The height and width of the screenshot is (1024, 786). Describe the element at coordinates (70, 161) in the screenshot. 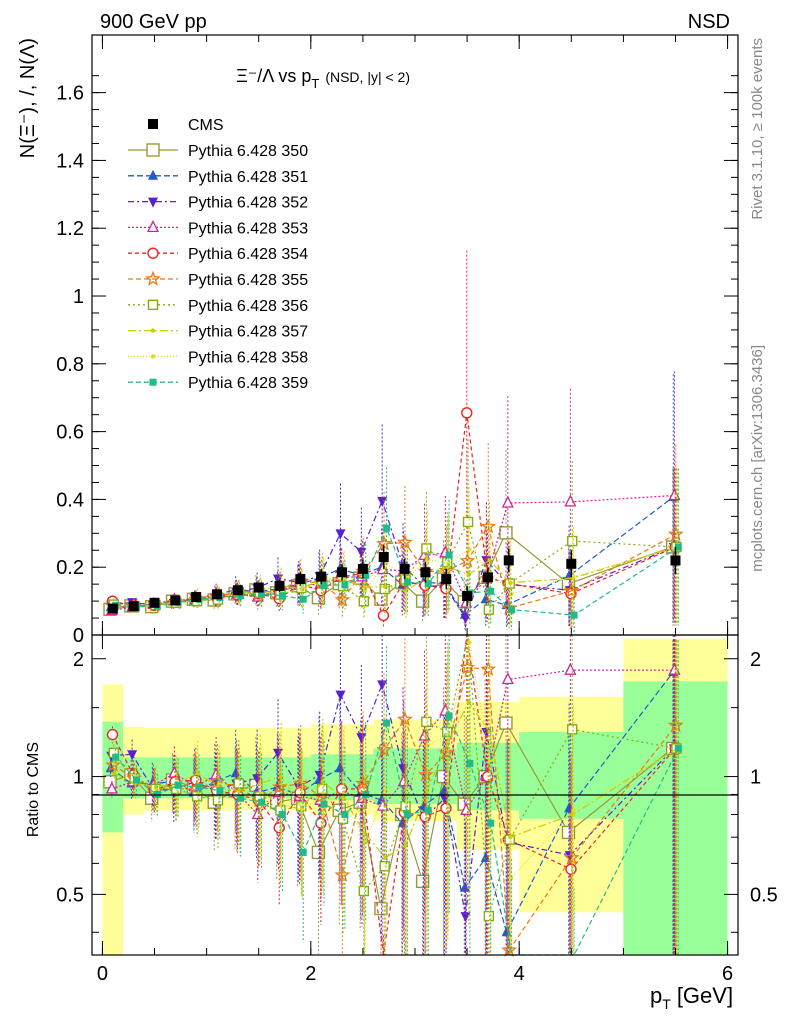

I see `y-tick-label-main-7: 1.4` at that location.